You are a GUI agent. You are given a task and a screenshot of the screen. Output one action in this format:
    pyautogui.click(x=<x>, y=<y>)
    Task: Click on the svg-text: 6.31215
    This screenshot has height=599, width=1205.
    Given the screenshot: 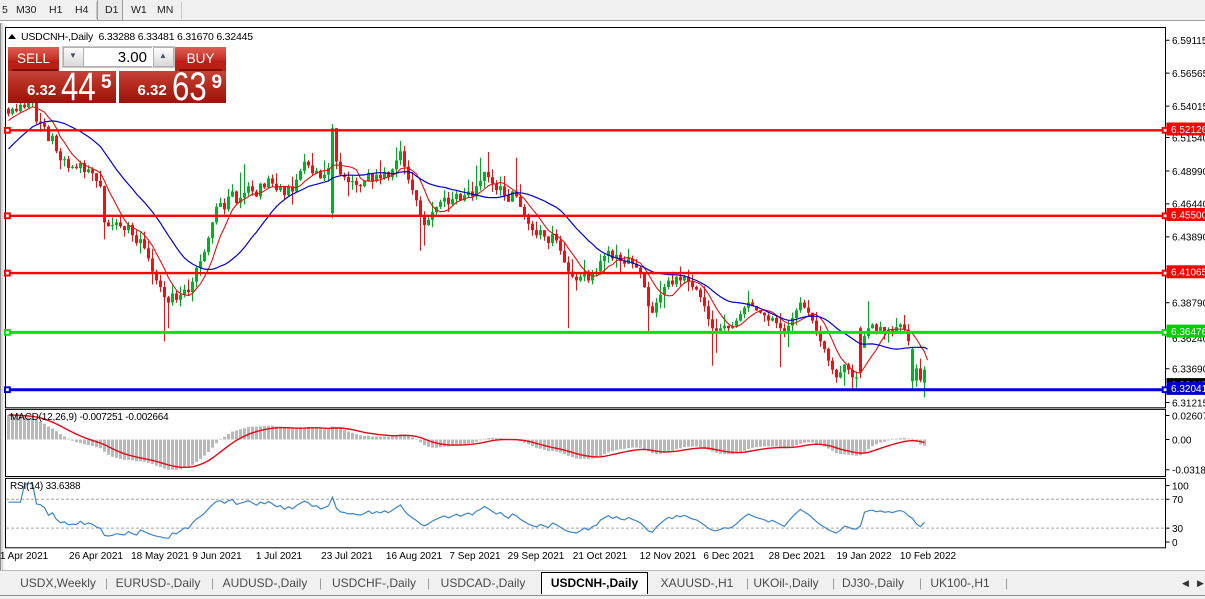 What is the action you would take?
    pyautogui.click(x=1188, y=403)
    